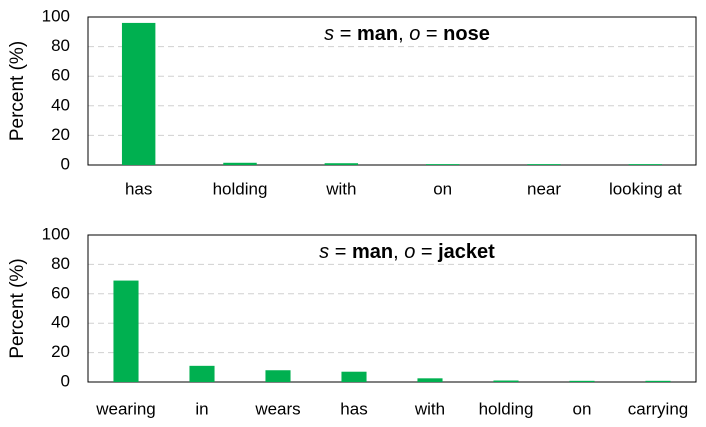 The width and height of the screenshot is (706, 427). I want to click on x-tick-label: wears, so click(277, 408).